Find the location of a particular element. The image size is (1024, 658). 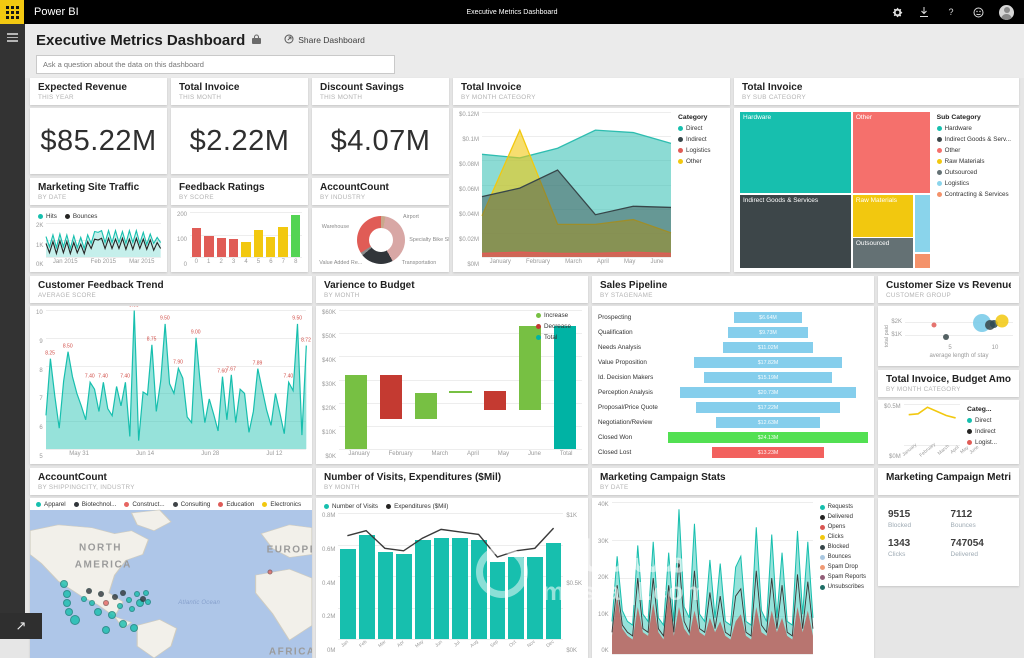

download-icon is located at coordinates (924, 12).